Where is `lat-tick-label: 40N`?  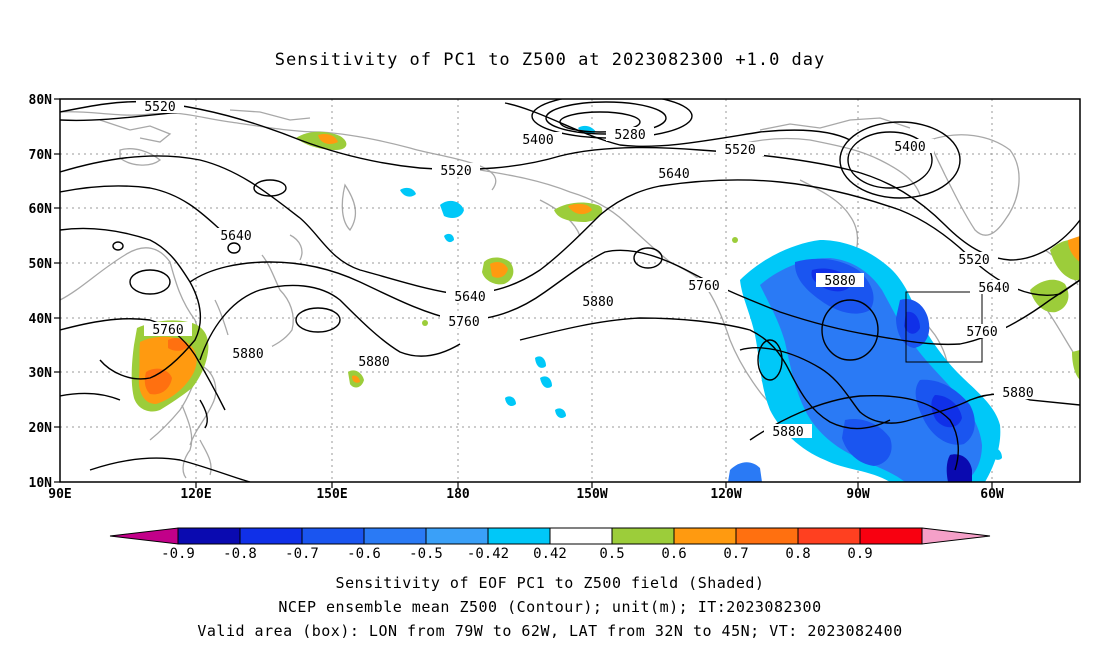 lat-tick-label: 40N is located at coordinates (41, 319).